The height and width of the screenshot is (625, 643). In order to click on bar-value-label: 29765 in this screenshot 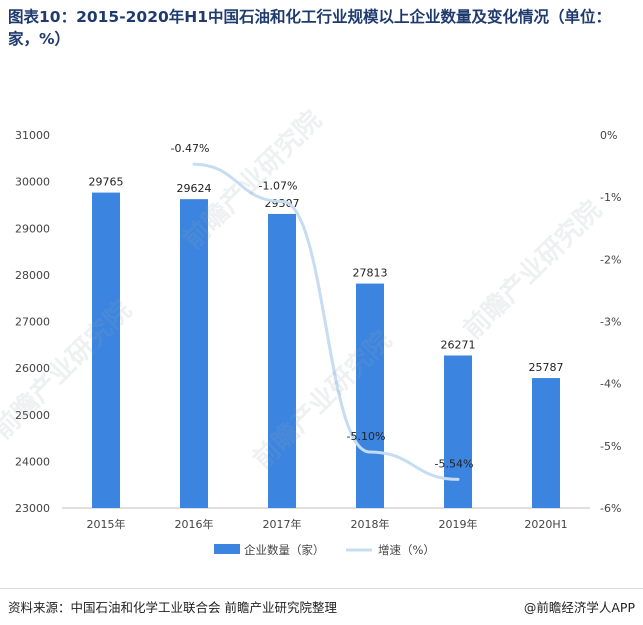, I will do `click(106, 182)`.